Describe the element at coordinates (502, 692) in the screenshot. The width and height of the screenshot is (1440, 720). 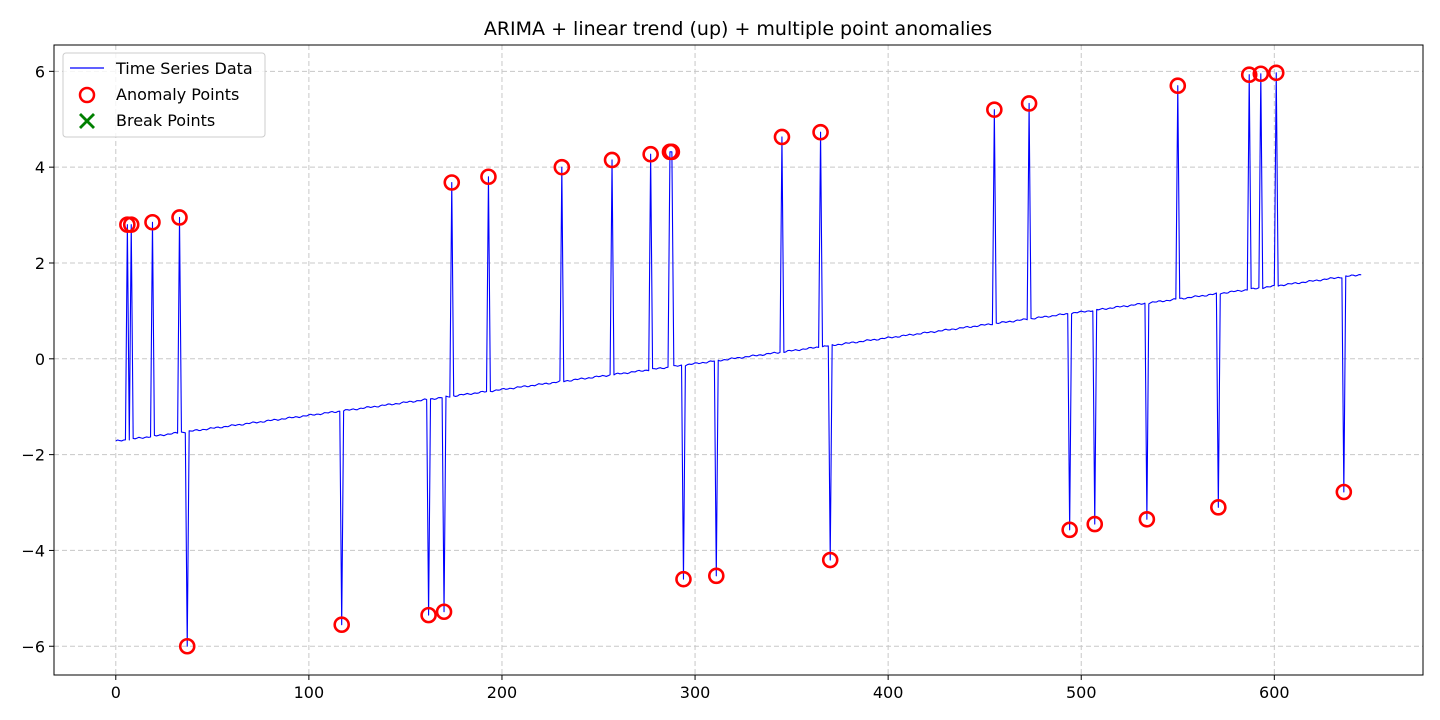
I see `x-tick-label: 200` at that location.